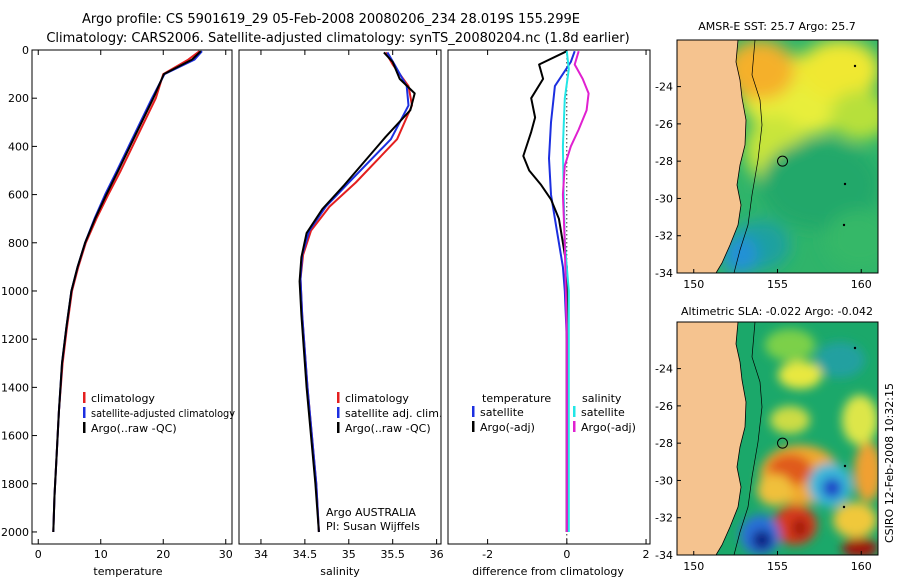 This screenshot has height=580, width=900. I want to click on y-tick-label: 1000, so click(15, 291).